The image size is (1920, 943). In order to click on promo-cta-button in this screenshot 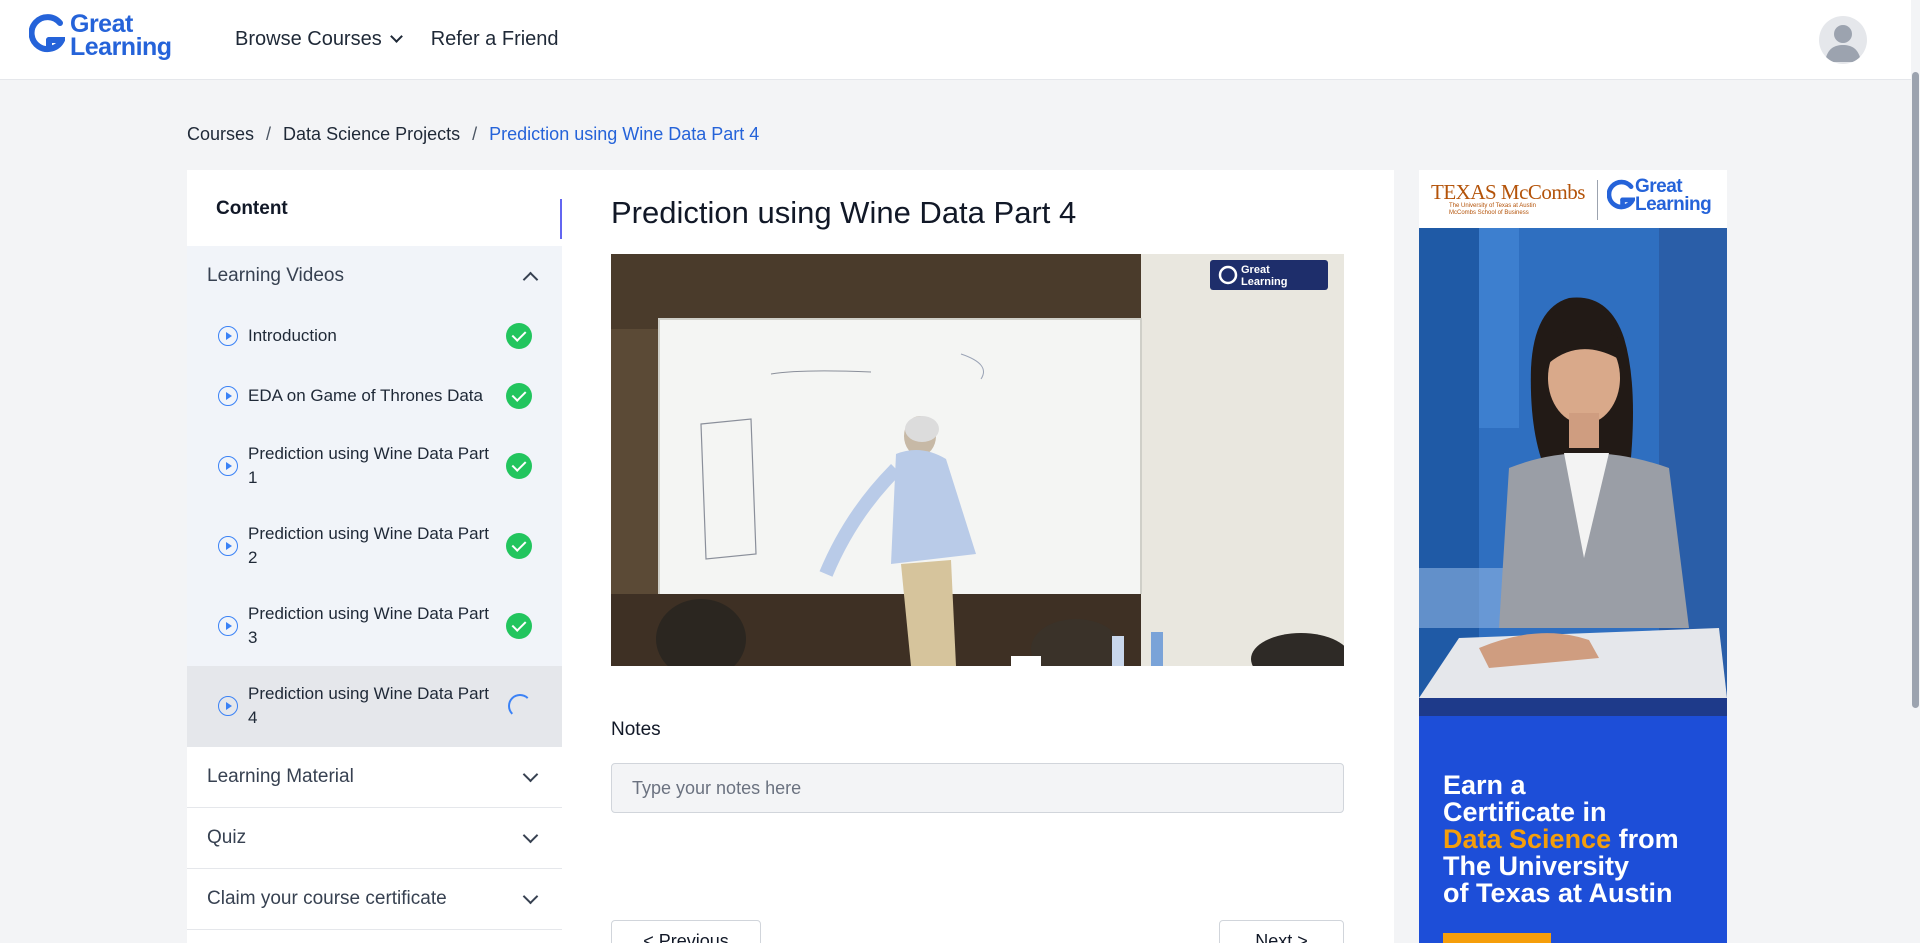, I will do `click(1497, 938)`.